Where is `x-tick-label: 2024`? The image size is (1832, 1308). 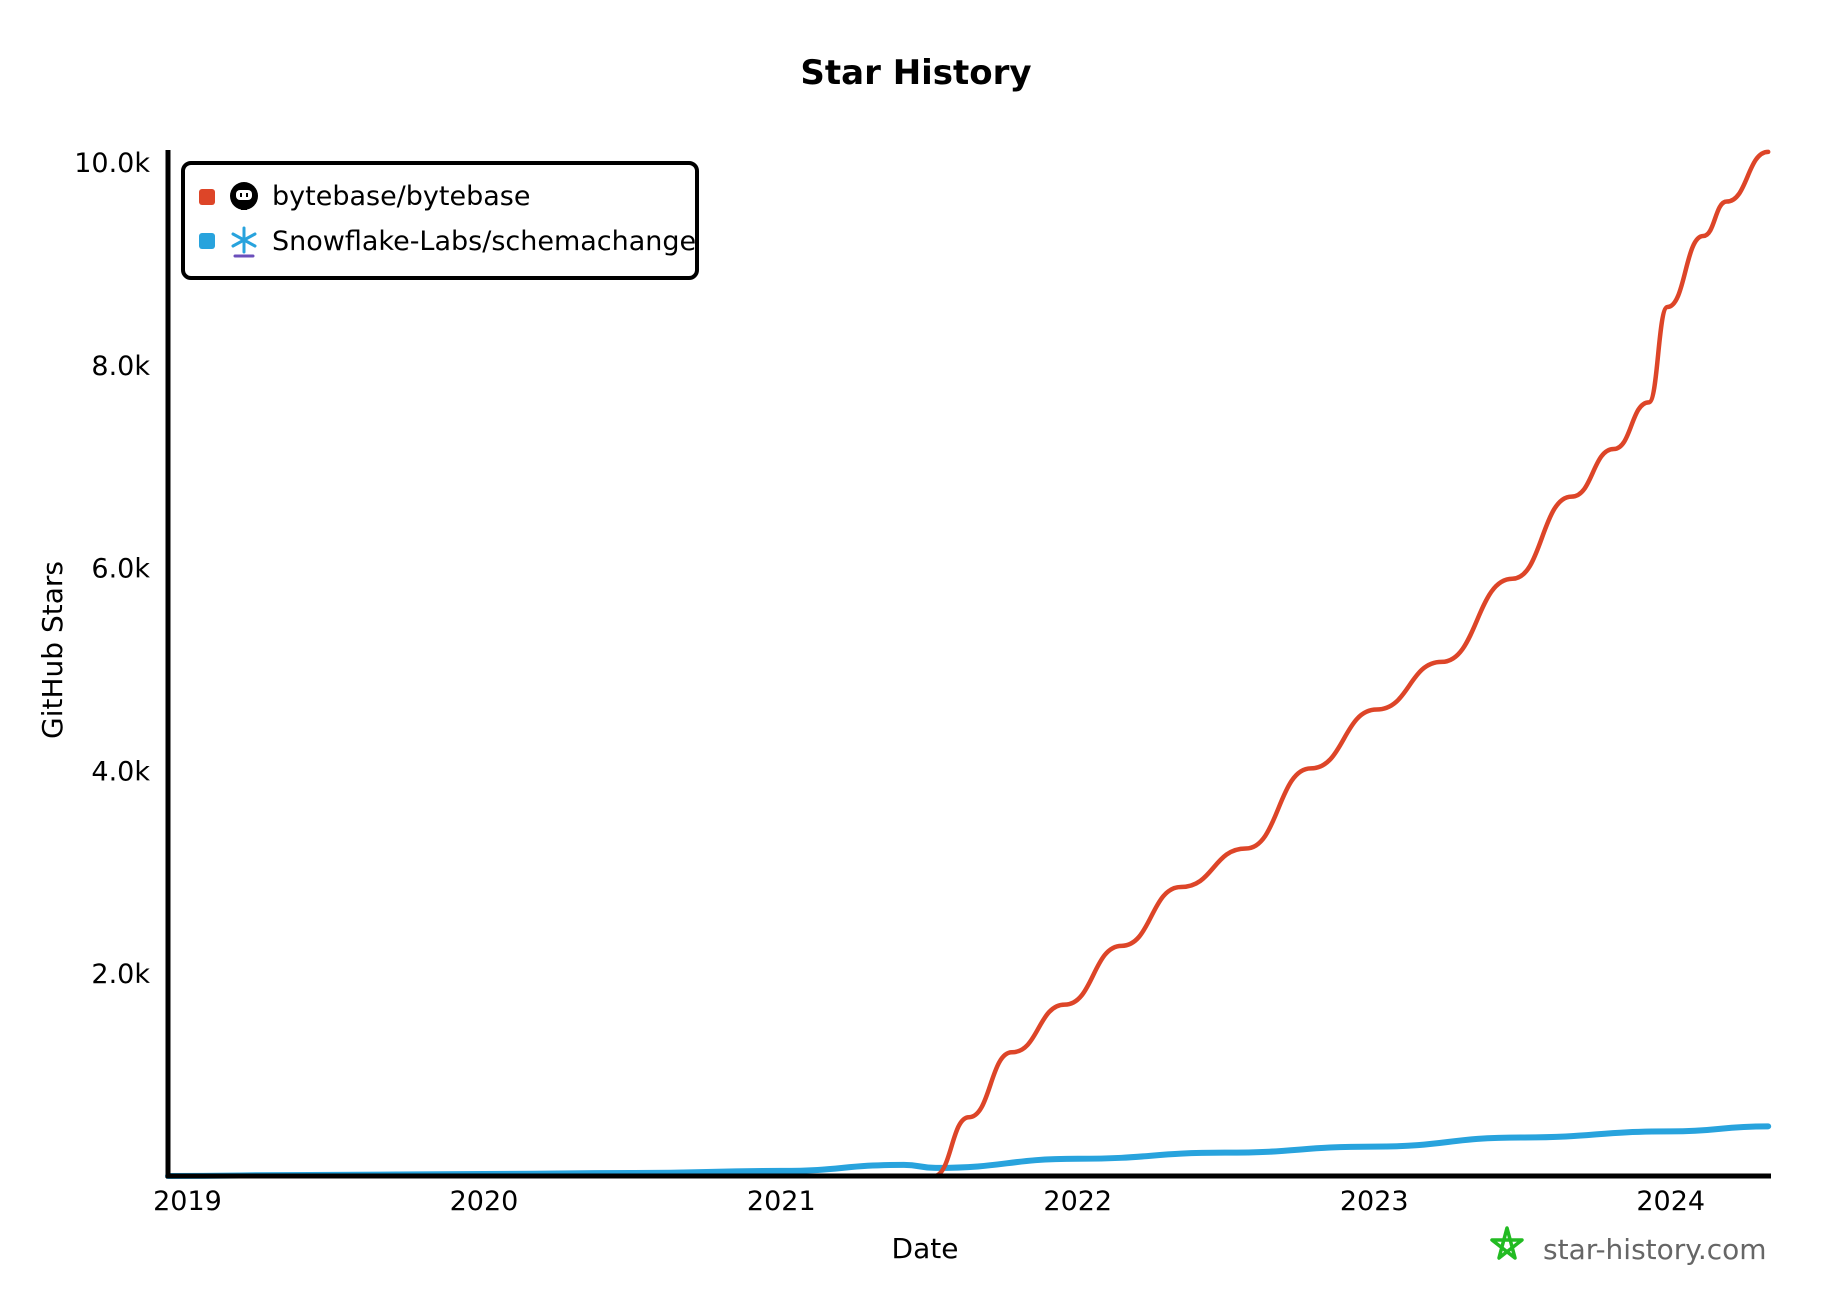
x-tick-label: 2024 is located at coordinates (1670, 1201).